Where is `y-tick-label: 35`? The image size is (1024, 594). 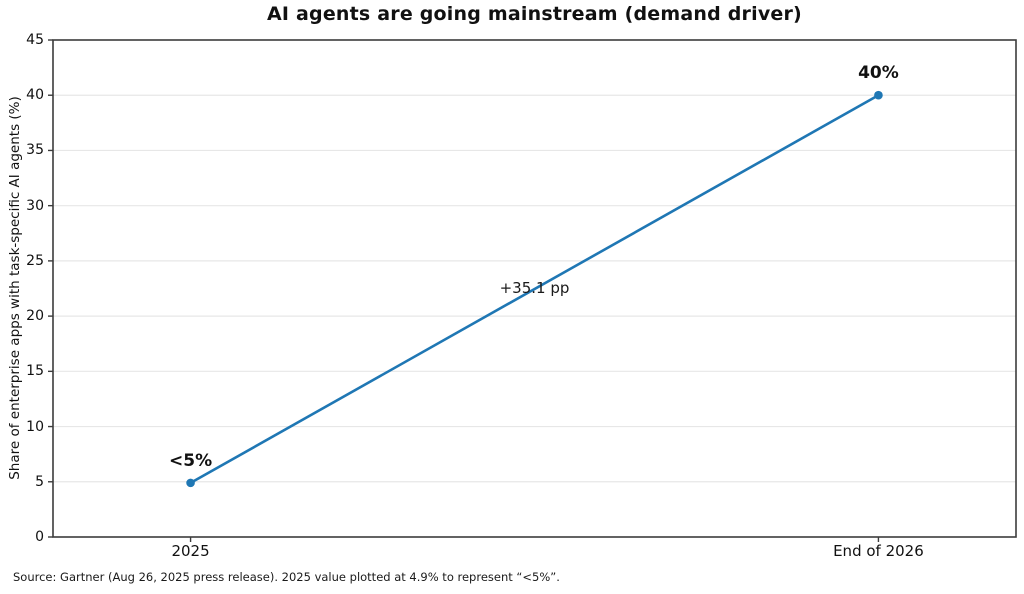
y-tick-label: 35 is located at coordinates (35, 150).